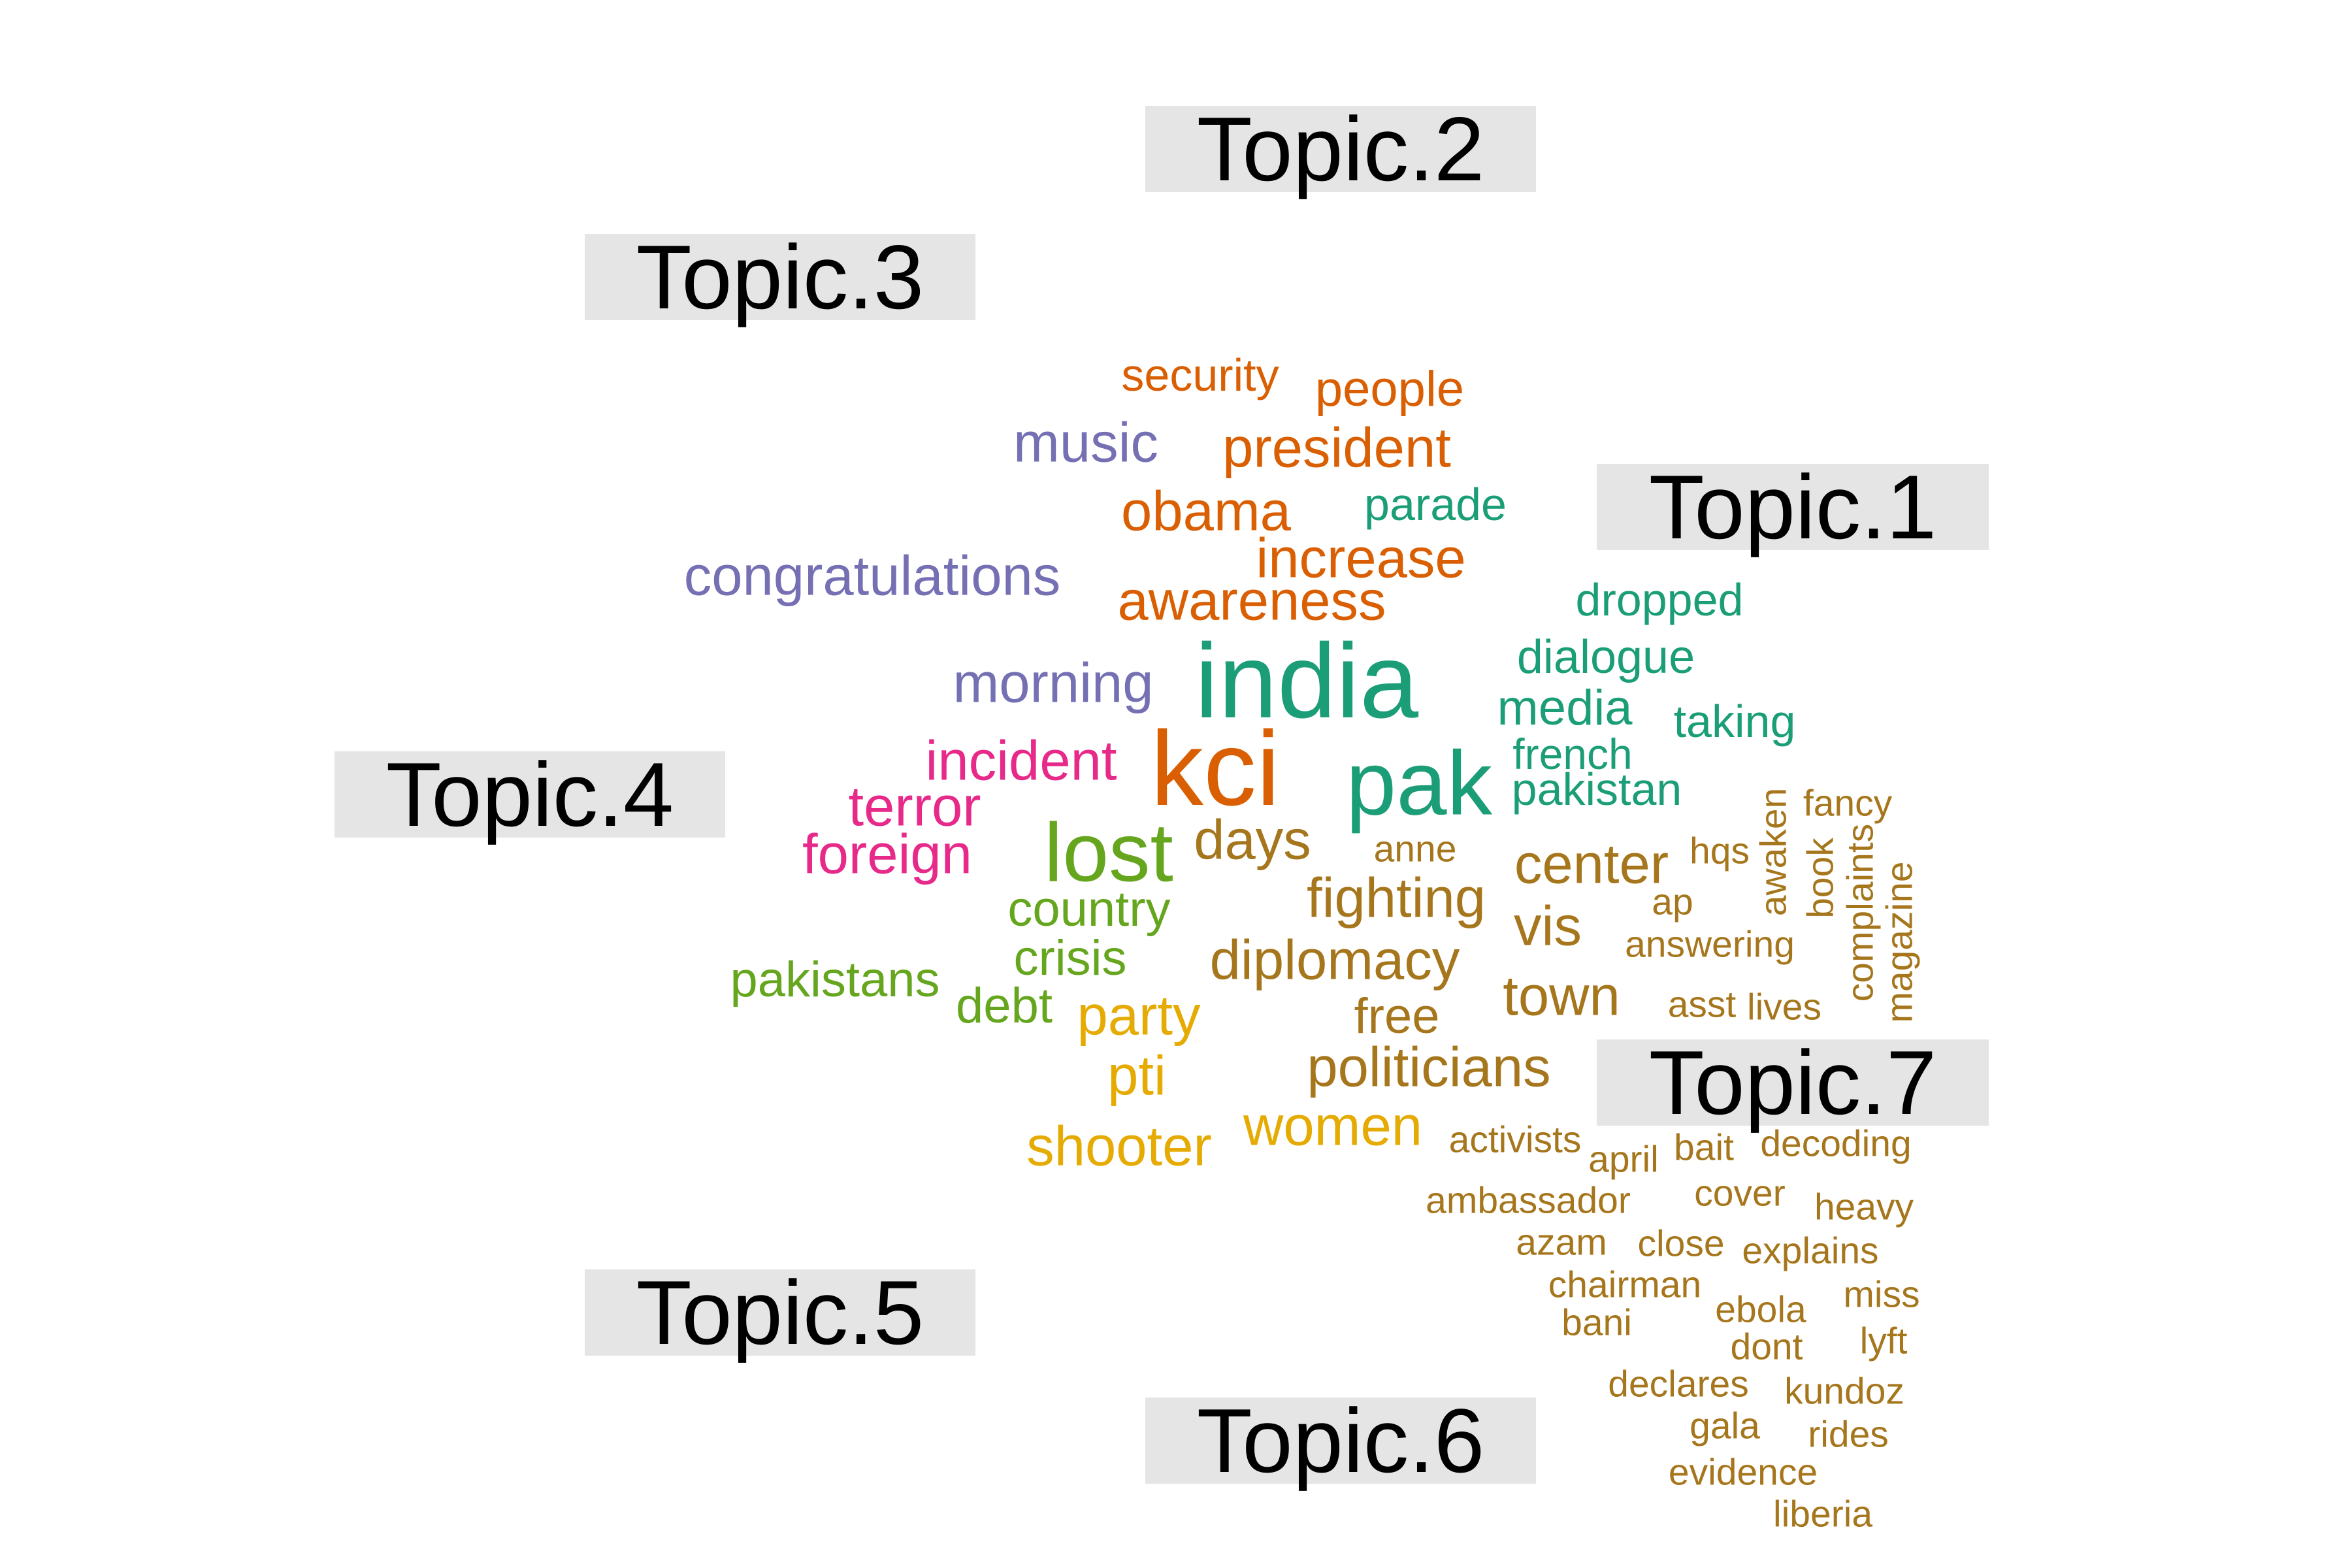 The width and height of the screenshot is (2352, 1568). I want to click on word-country: country, so click(1089, 909).